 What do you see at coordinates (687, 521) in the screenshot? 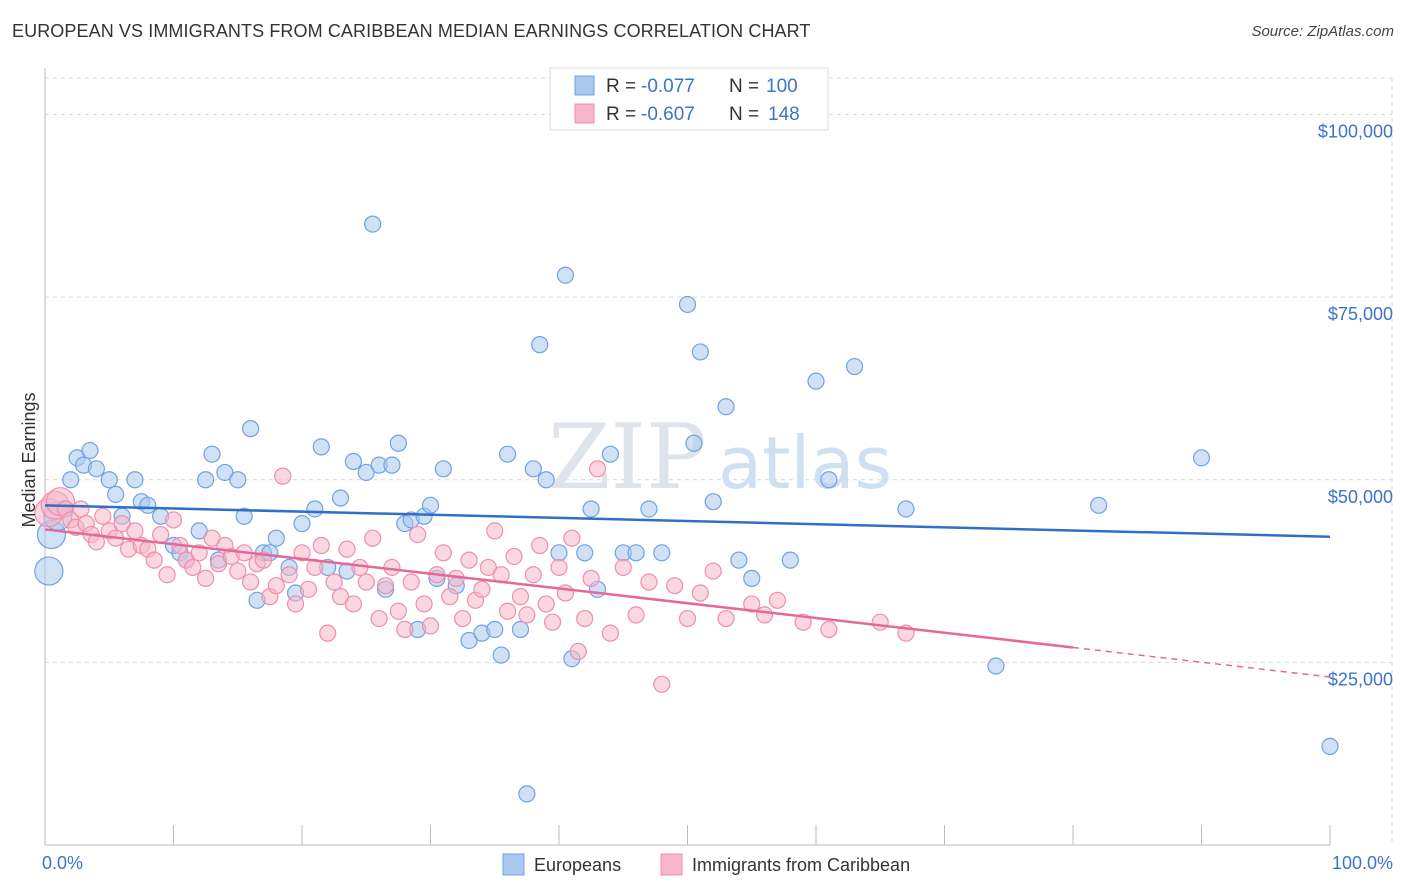
I see `trend-line-europeans` at bounding box center [687, 521].